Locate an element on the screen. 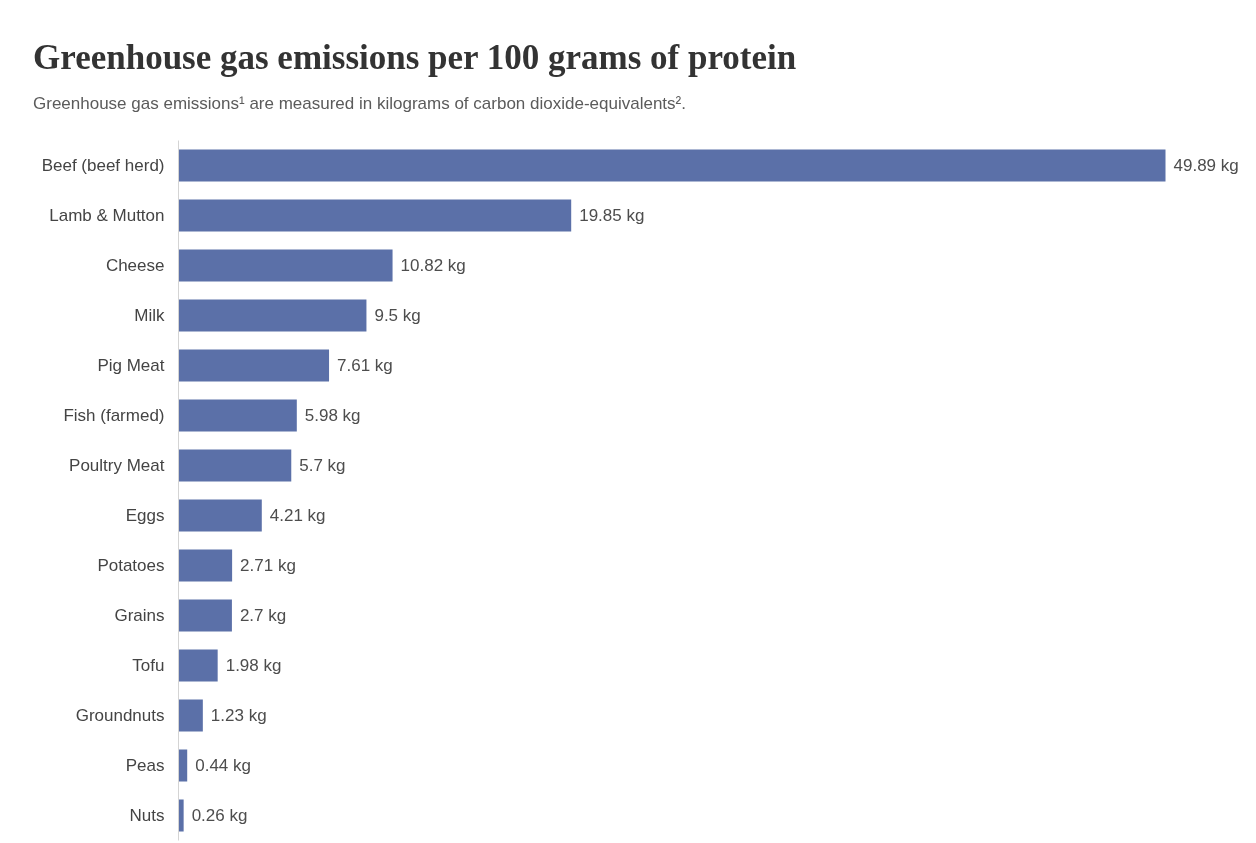 The width and height of the screenshot is (1256, 843). data-label: 2.71 kg is located at coordinates (268, 565).